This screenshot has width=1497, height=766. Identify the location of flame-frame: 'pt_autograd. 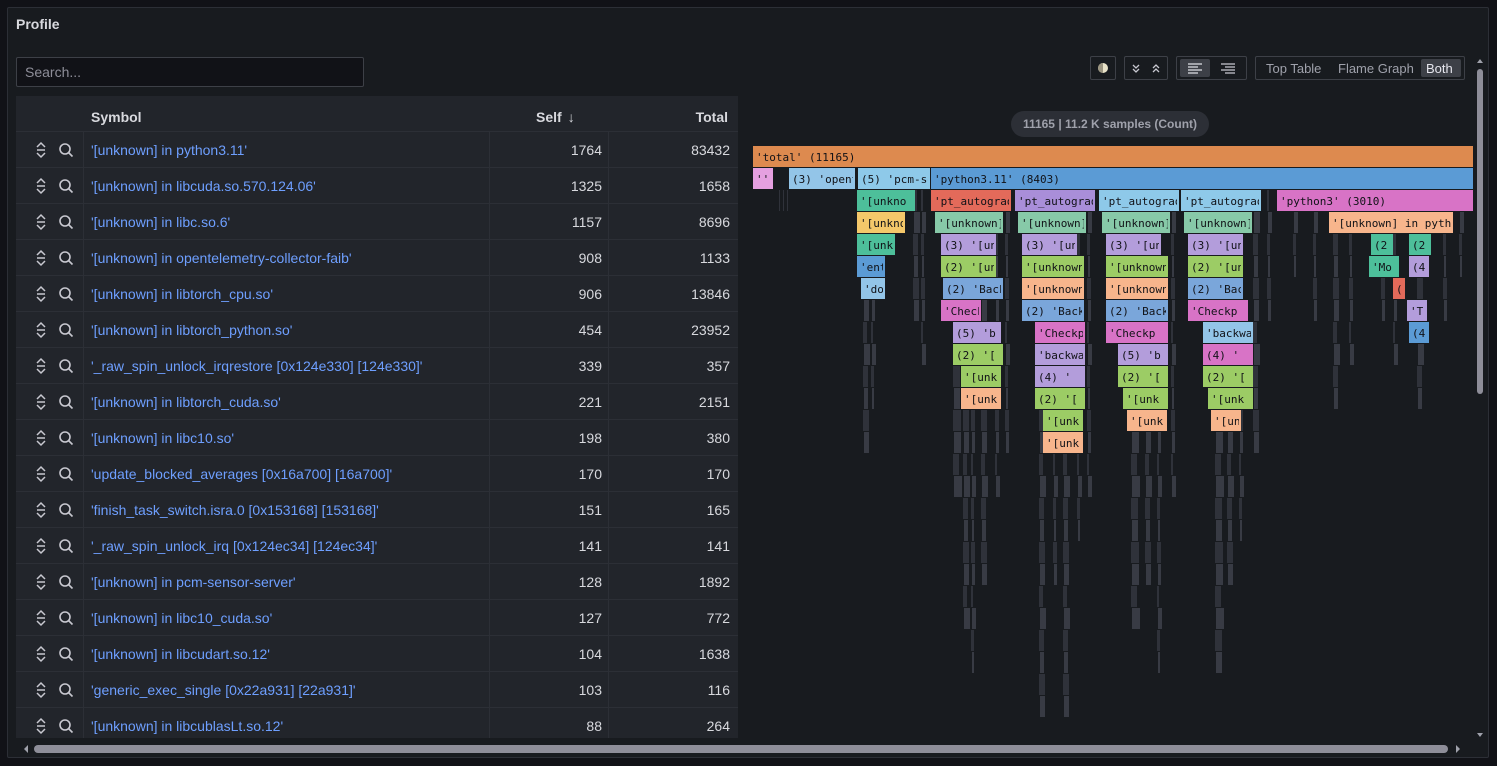
(1140, 200).